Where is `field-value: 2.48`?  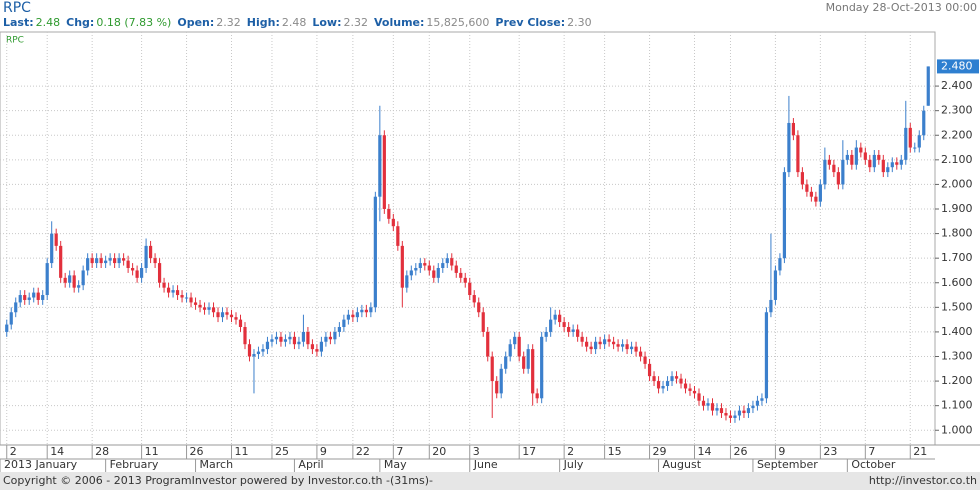
field-value: 2.48 is located at coordinates (294, 22).